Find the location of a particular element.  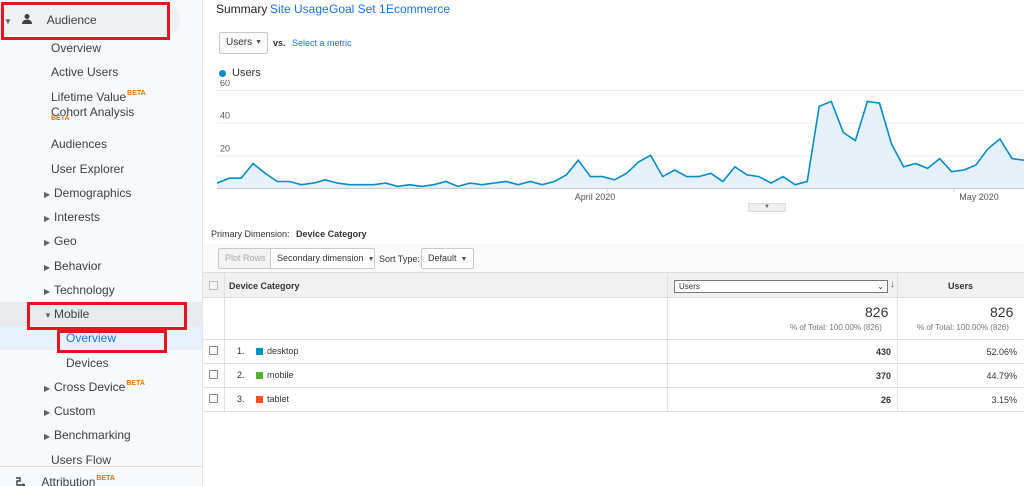

nav-mobile-overview: Overview is located at coordinates (91, 338).